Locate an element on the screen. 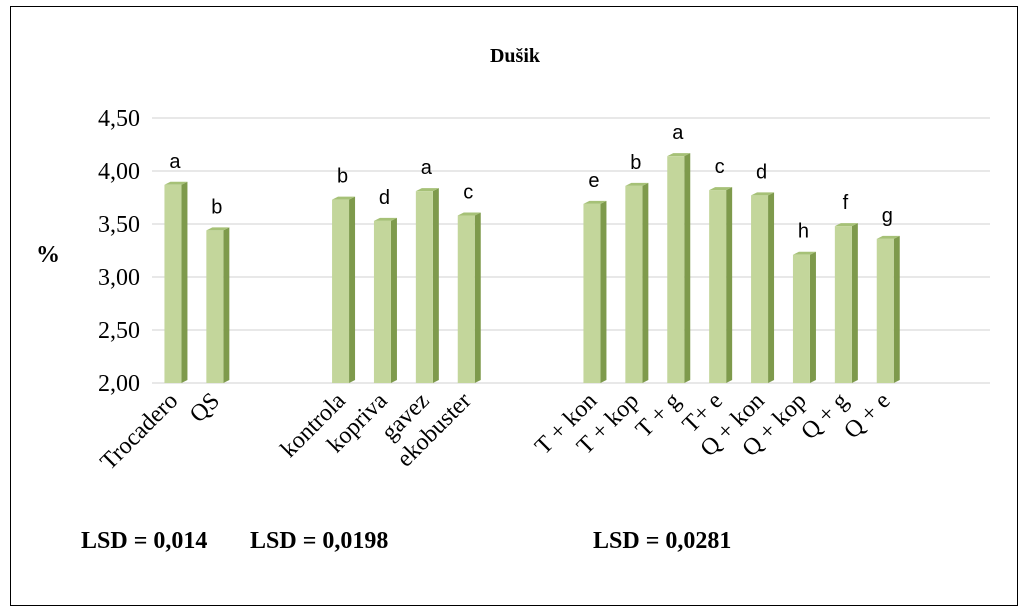 This screenshot has height=606, width=1032. x-tick-label: T + g is located at coordinates (658, 415).